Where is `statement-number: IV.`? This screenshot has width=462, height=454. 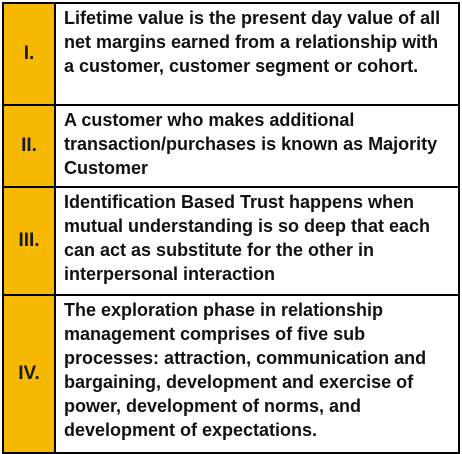
statement-number: IV. is located at coordinates (29, 374).